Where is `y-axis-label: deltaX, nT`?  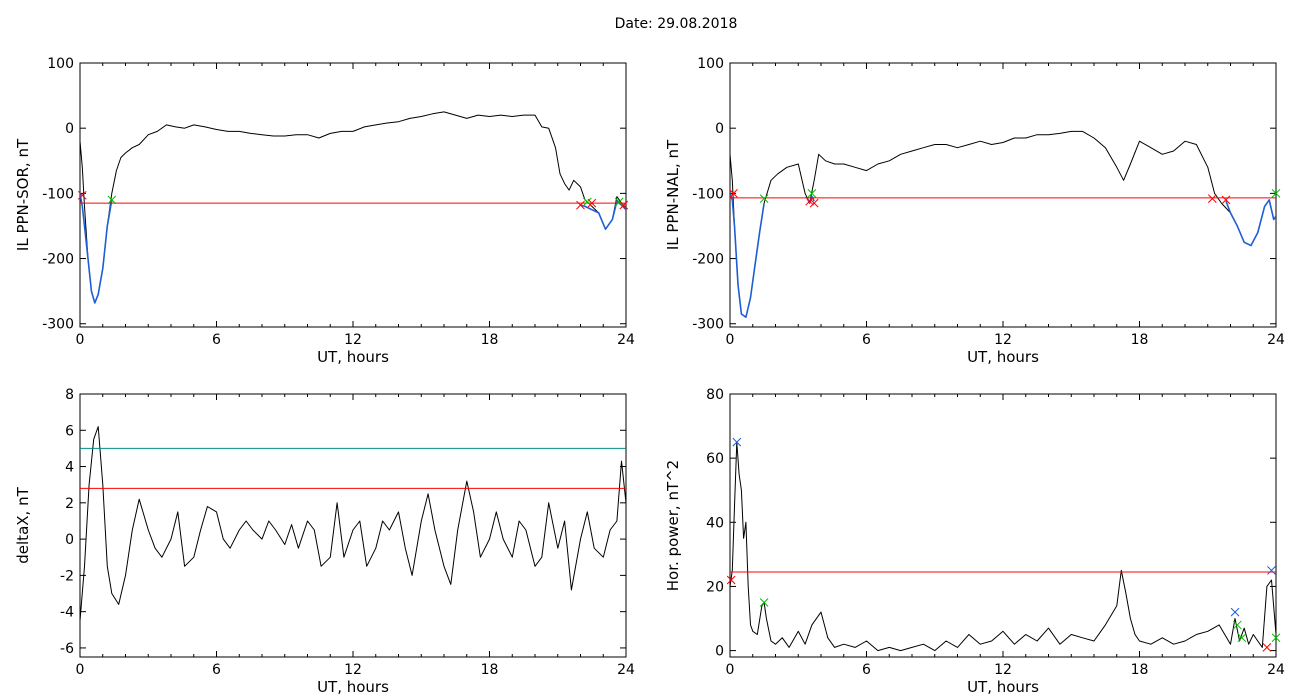 y-axis-label: deltaX, nT is located at coordinates (23, 524).